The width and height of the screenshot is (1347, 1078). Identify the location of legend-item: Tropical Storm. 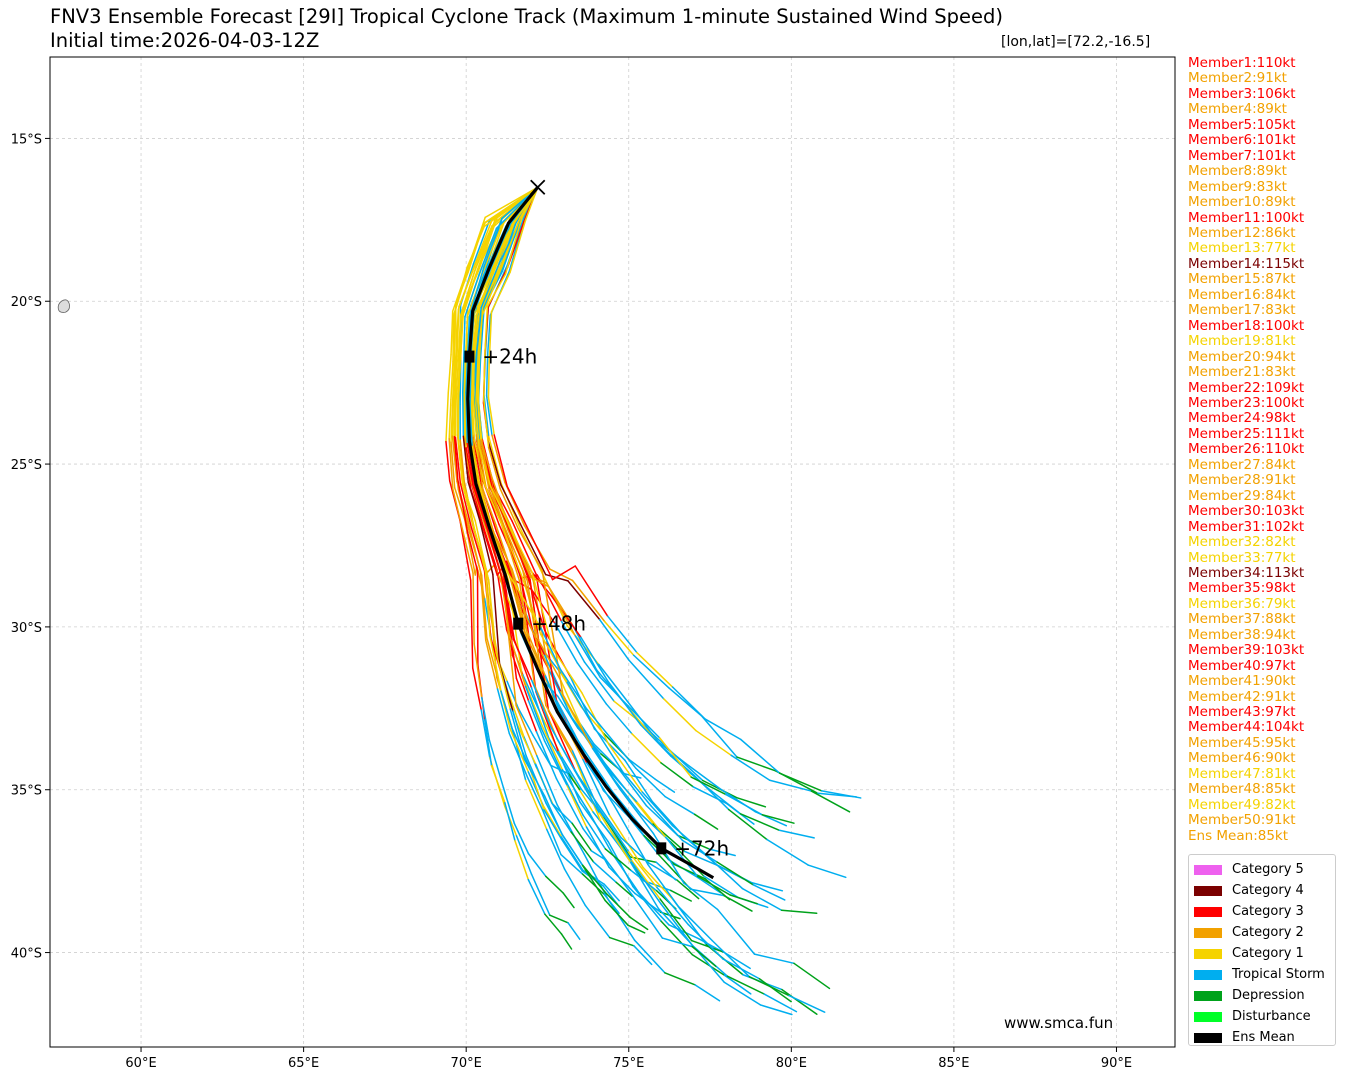
(1261, 974).